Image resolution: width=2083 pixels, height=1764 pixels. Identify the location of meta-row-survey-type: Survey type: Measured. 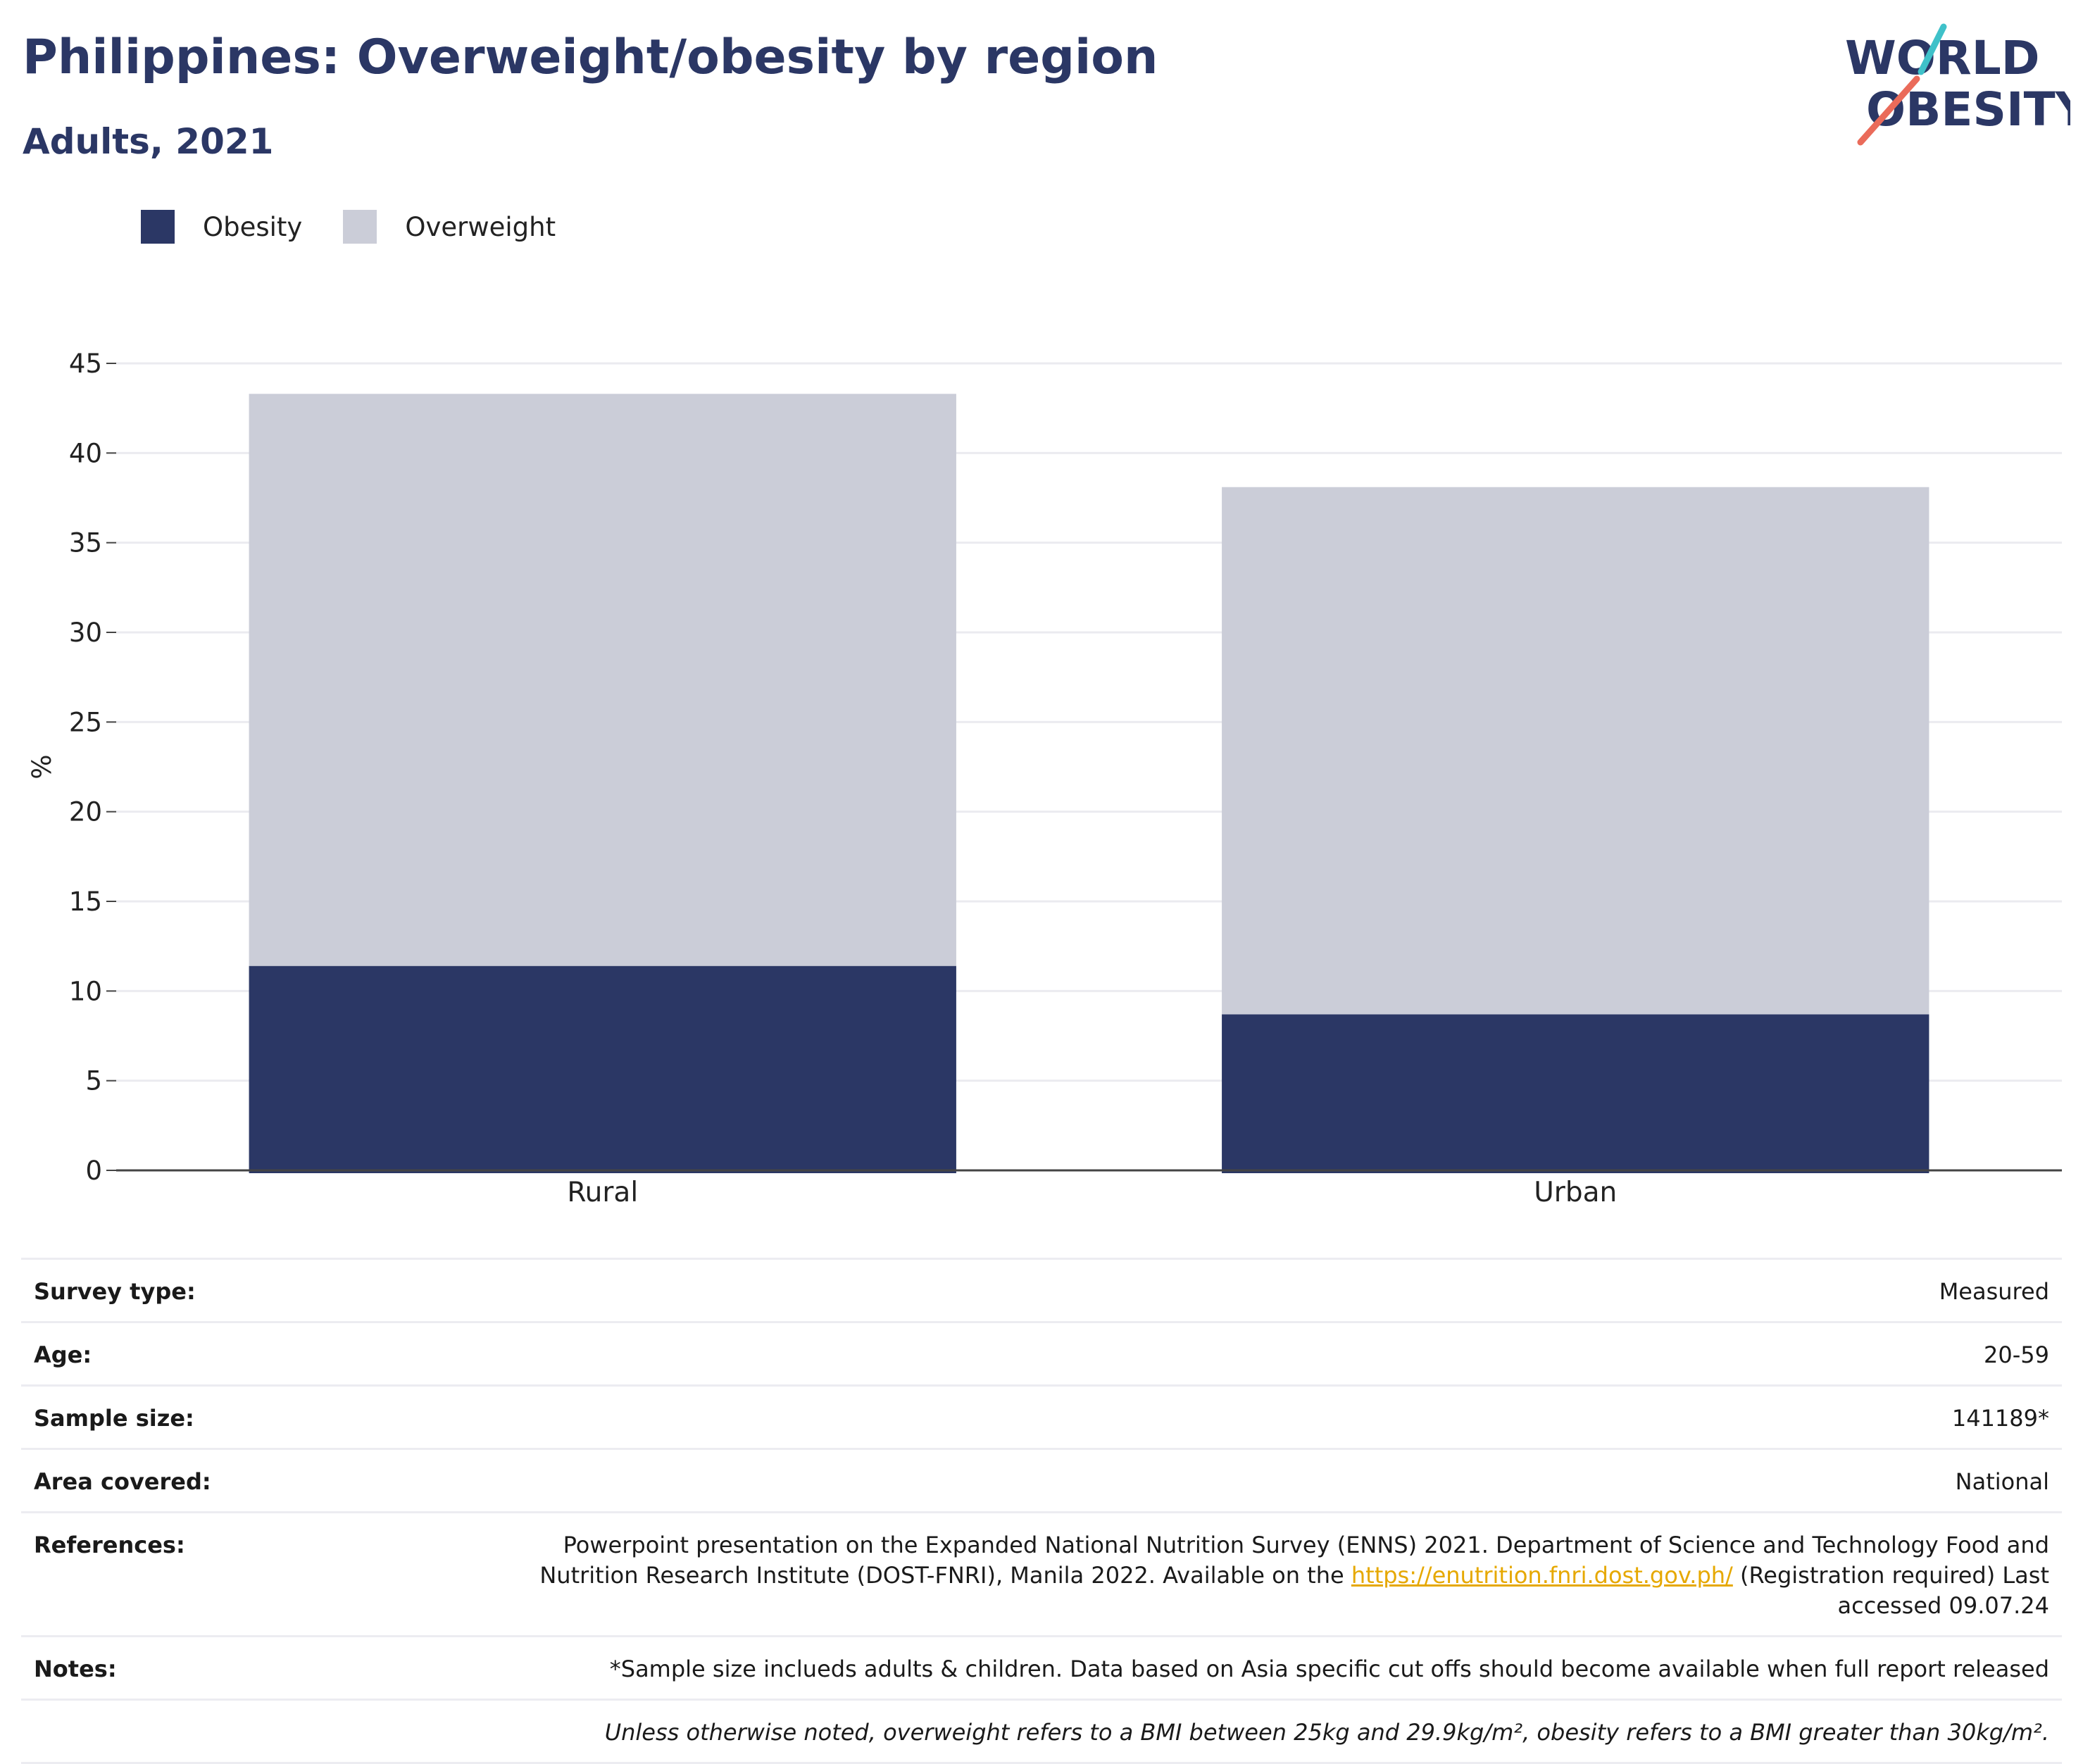
(1041, 1291).